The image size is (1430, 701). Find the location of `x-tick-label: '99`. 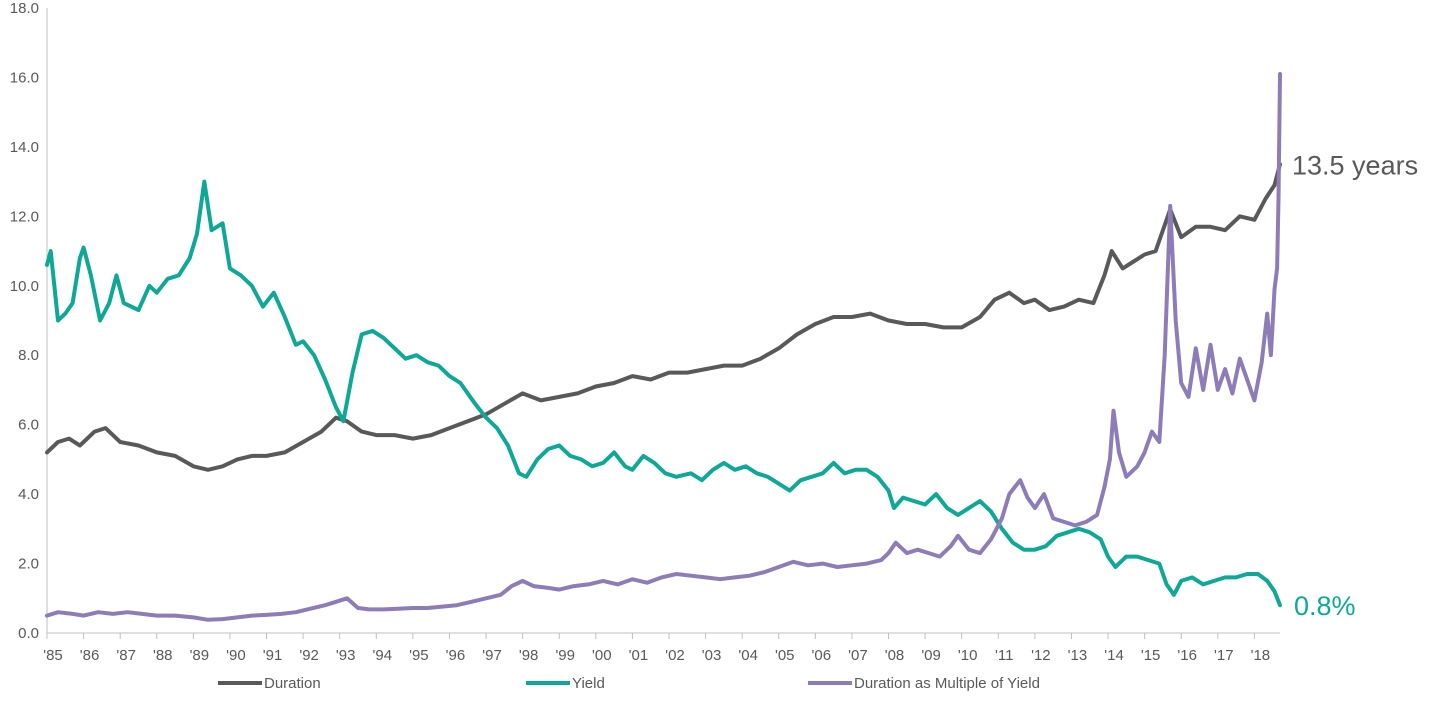

x-tick-label: '99 is located at coordinates (565, 655).